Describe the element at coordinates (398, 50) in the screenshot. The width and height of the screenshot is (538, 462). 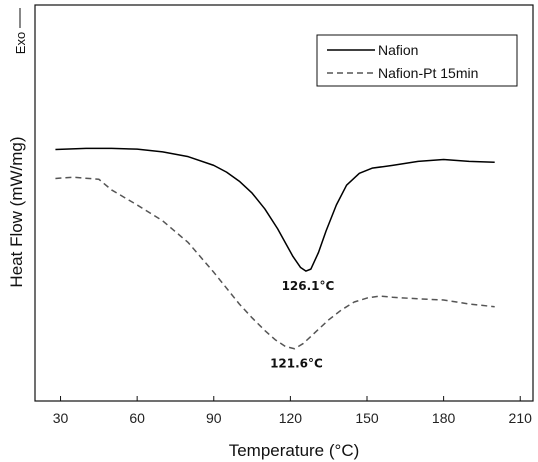
I see `legend-label-nafion: Nafion` at that location.